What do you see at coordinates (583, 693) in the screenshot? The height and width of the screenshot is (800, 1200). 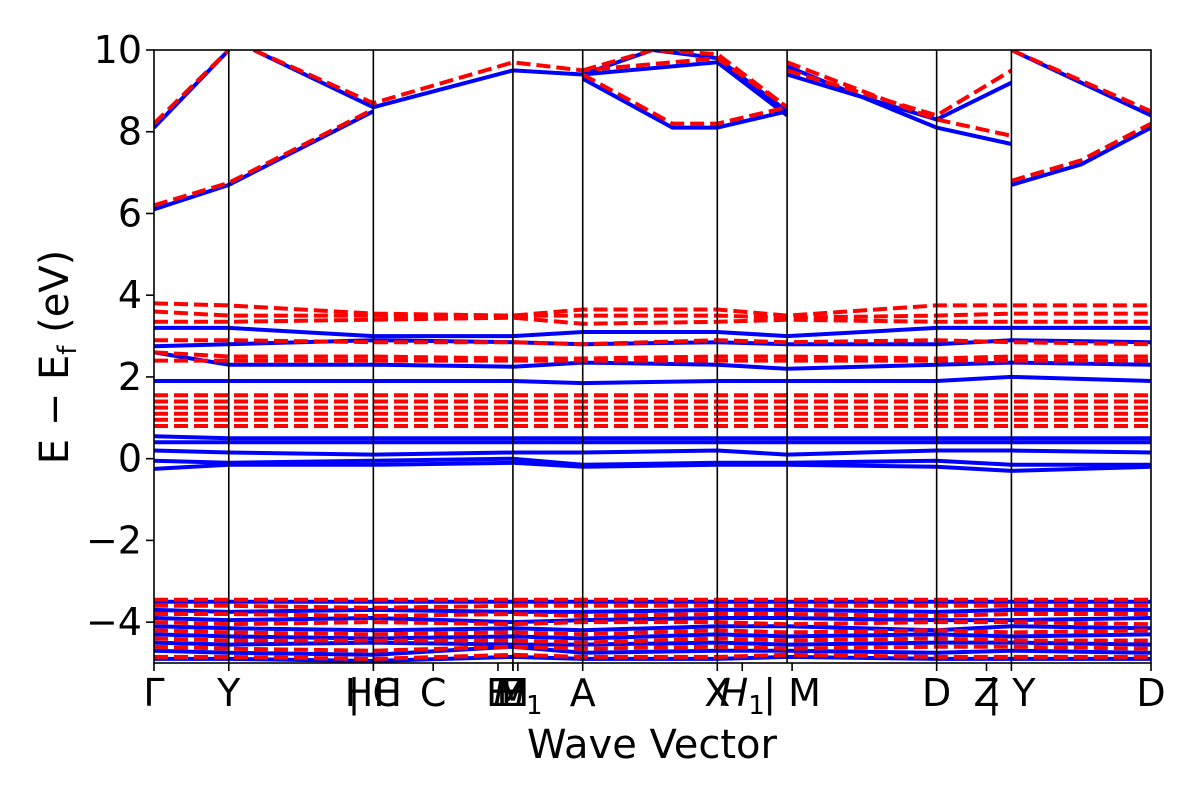 I see `x-tick-label: A` at bounding box center [583, 693].